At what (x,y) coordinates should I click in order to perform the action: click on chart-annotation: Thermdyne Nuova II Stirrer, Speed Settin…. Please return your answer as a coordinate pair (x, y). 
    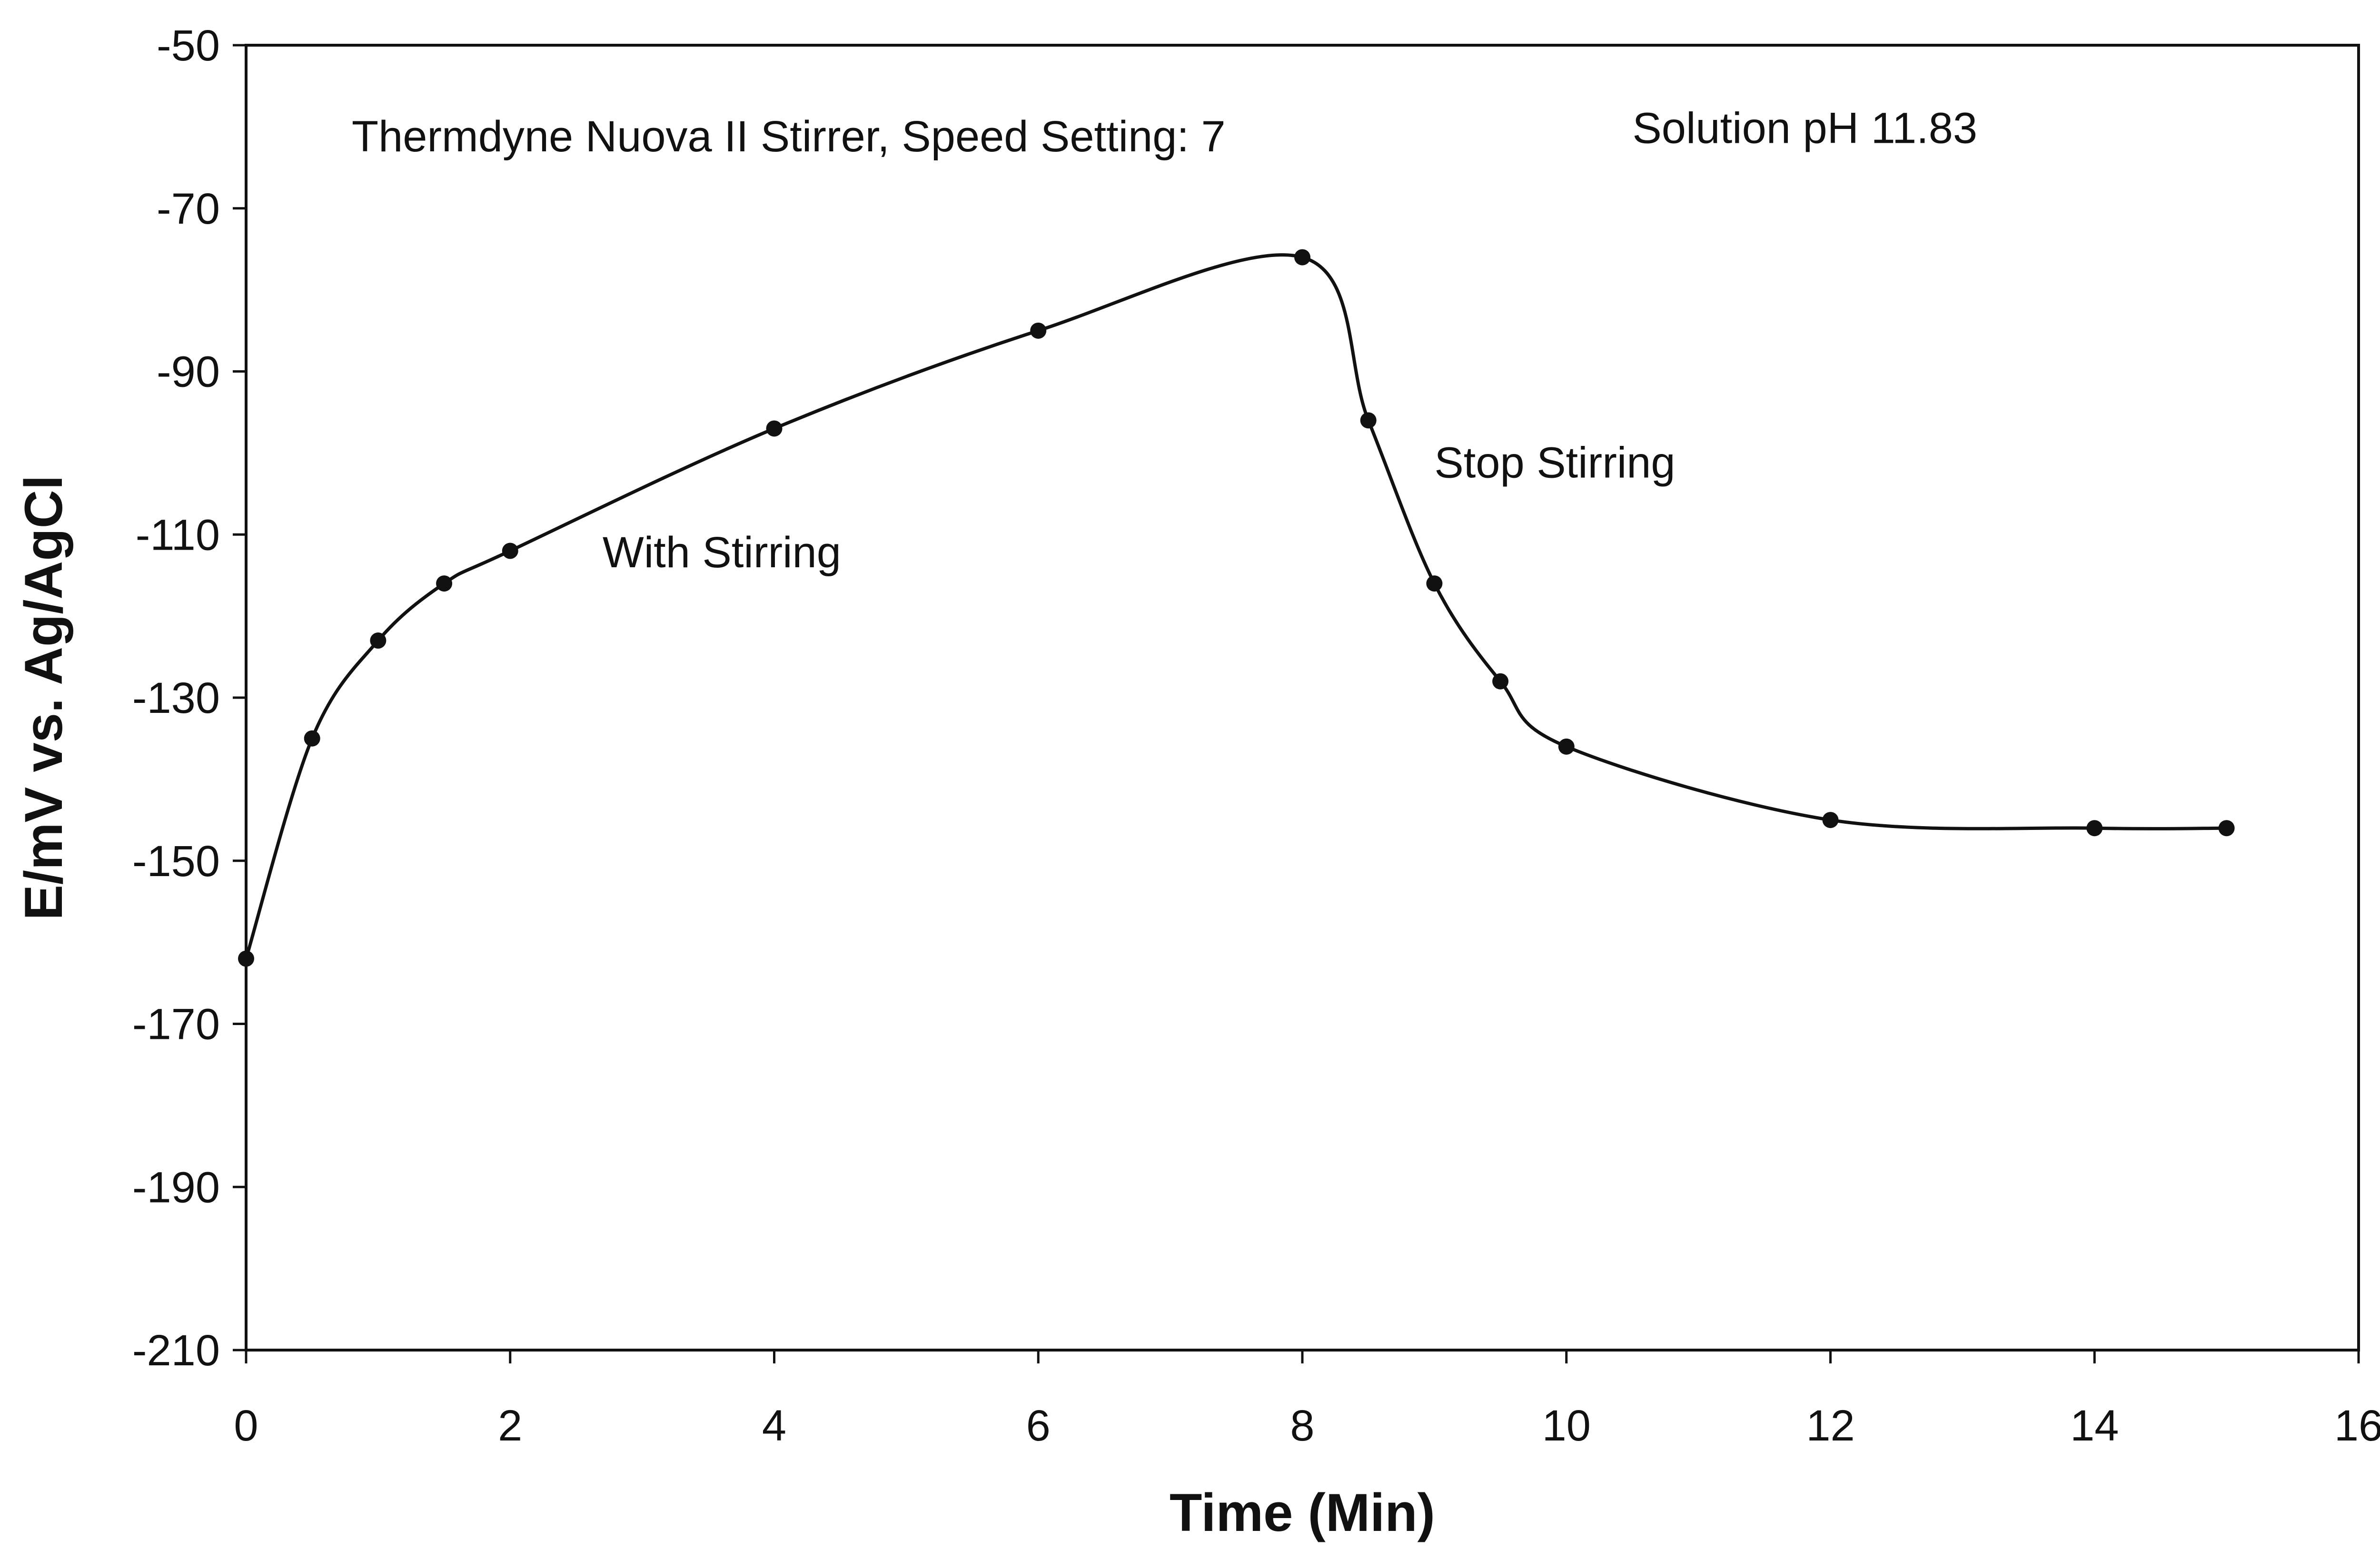
    Looking at the image, I should click on (789, 136).